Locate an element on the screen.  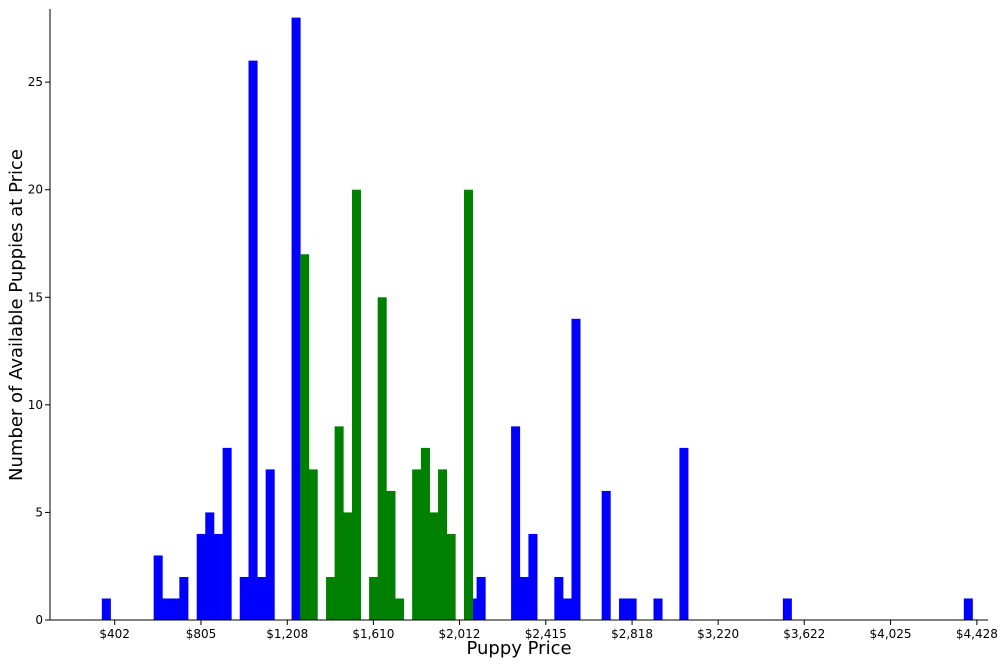
bar-series0-bin3 is located at coordinates (175, 609).